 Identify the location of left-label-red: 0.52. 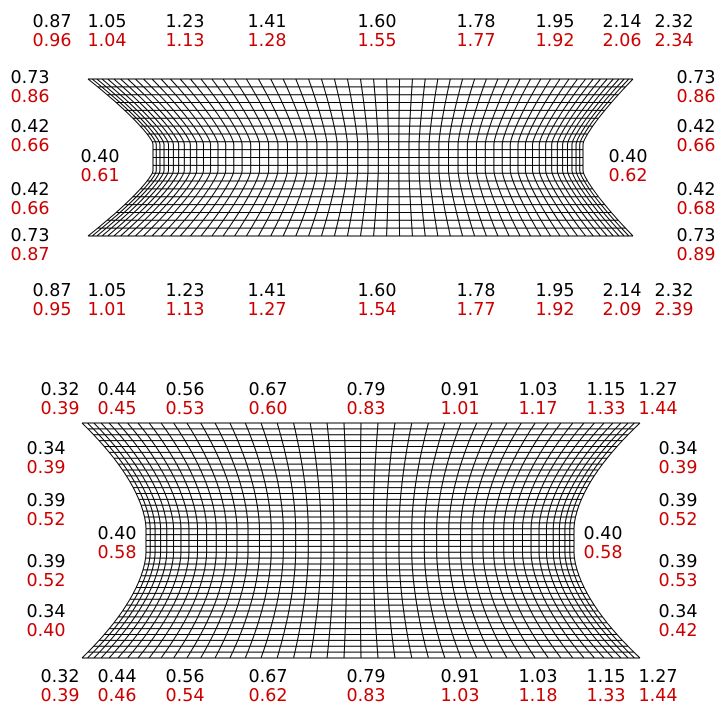
(46, 581).